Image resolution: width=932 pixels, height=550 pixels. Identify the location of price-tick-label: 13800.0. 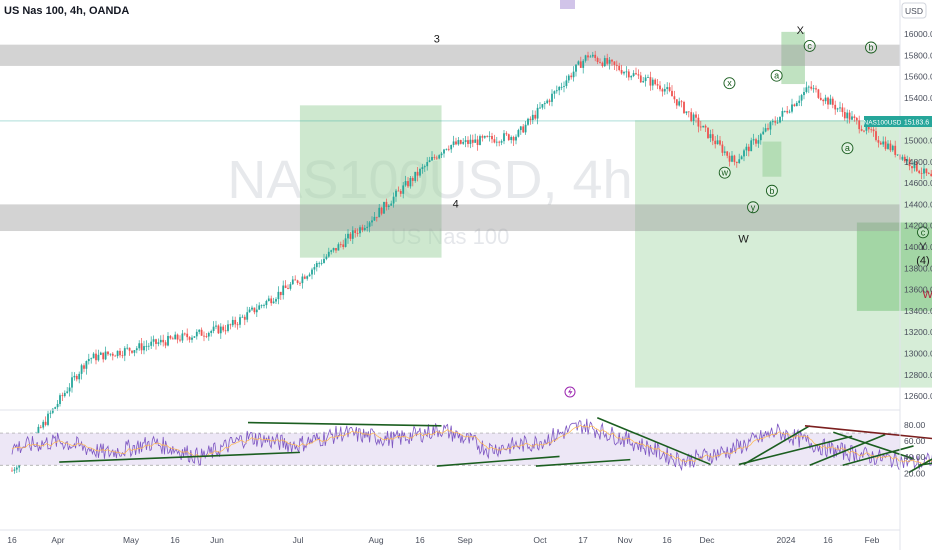
(918, 268).